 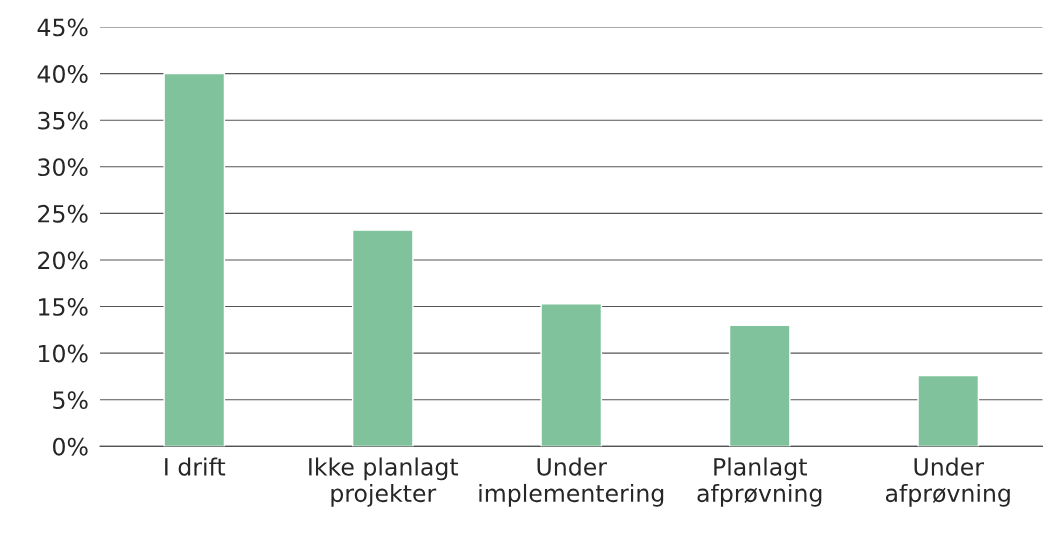 I want to click on y-tick-label: 30%, so click(x=63, y=167).